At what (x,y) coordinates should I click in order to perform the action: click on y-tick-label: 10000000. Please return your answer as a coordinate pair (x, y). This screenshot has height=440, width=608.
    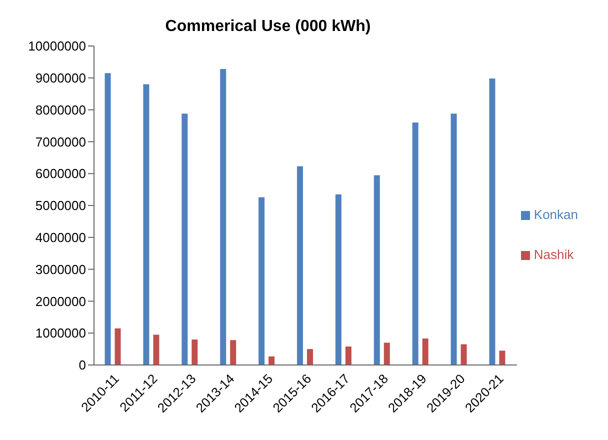
    Looking at the image, I should click on (57, 46).